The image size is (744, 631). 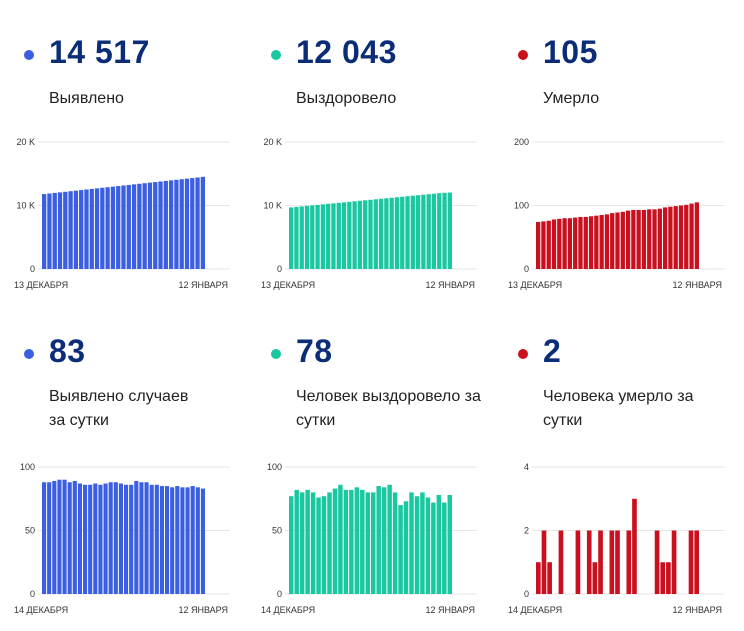 What do you see at coordinates (618, 408) in the screenshot?
I see `stat-label: Человека умерло за сутки` at bounding box center [618, 408].